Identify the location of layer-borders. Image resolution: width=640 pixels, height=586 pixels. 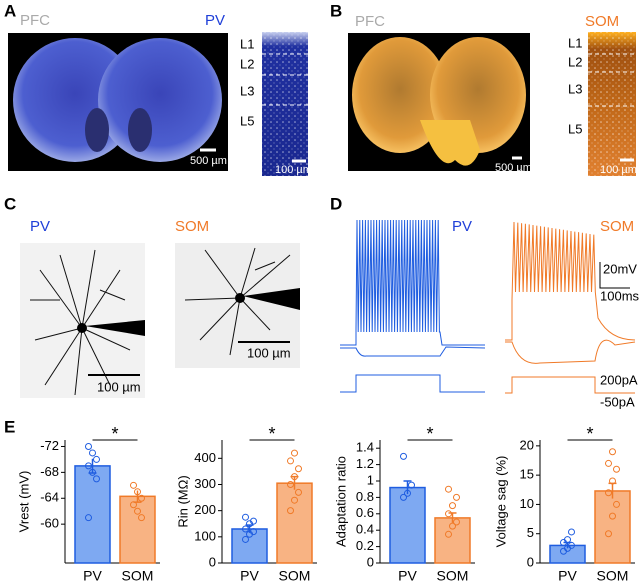
(285, 79).